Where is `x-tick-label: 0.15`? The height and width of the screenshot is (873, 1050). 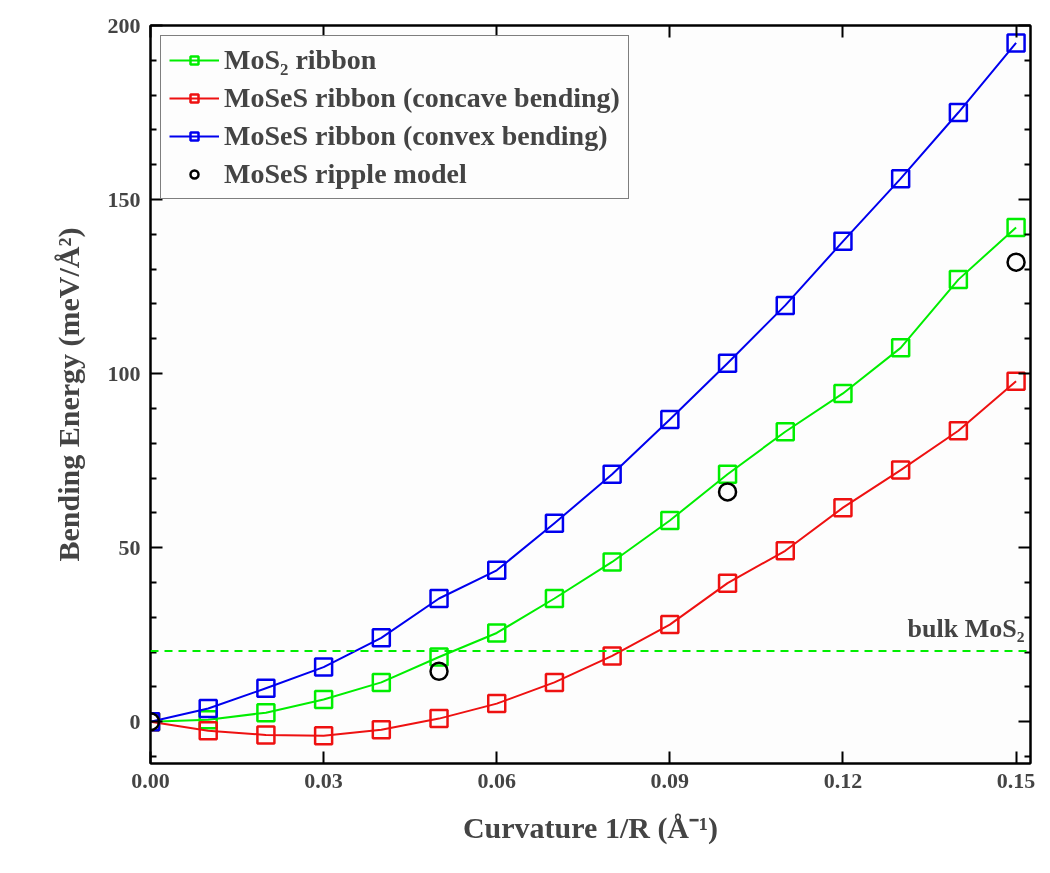
x-tick-label: 0.15 is located at coordinates (1016, 780).